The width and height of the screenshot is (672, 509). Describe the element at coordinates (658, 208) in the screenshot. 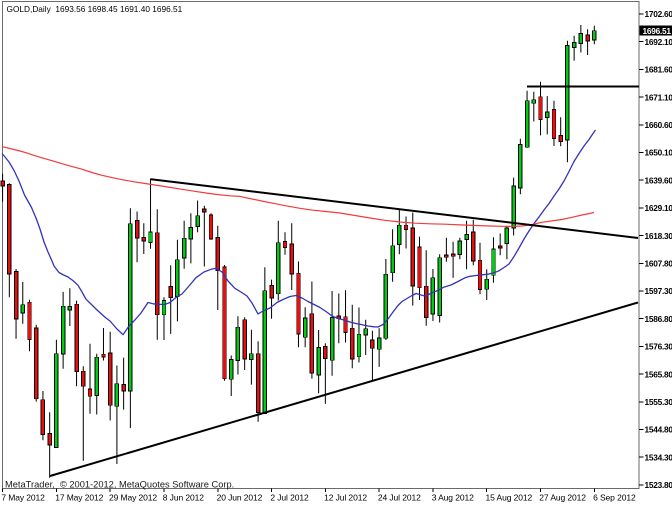

I see `svg-text: 1629.10` at that location.